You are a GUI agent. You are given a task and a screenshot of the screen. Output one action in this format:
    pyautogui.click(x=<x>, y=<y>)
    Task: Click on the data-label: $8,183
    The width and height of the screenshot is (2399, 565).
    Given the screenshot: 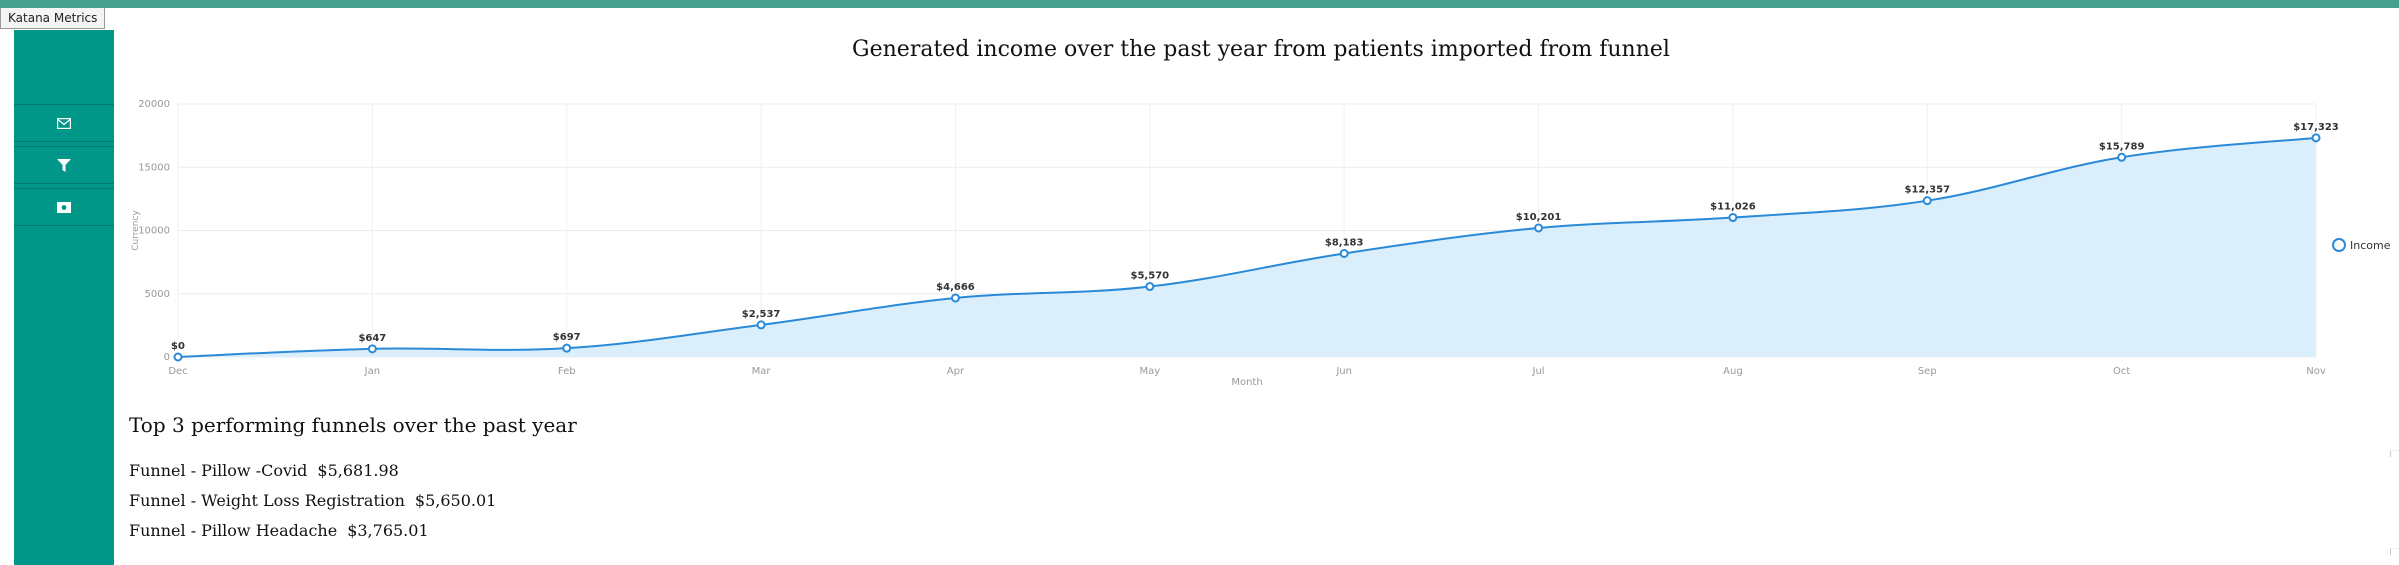 What is the action you would take?
    pyautogui.click(x=1344, y=242)
    